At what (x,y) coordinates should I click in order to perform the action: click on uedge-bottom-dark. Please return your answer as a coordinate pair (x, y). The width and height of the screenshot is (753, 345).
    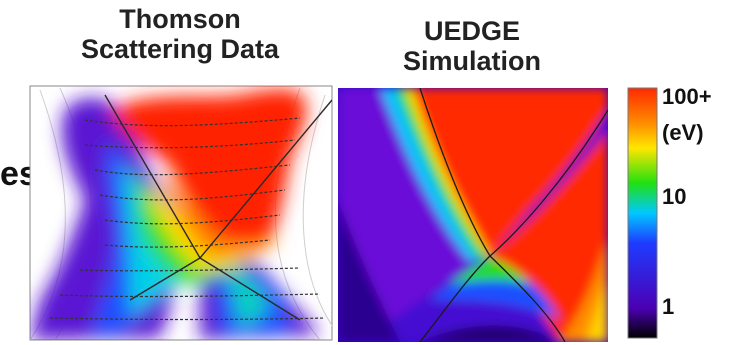
    Looking at the image, I should click on (490, 333).